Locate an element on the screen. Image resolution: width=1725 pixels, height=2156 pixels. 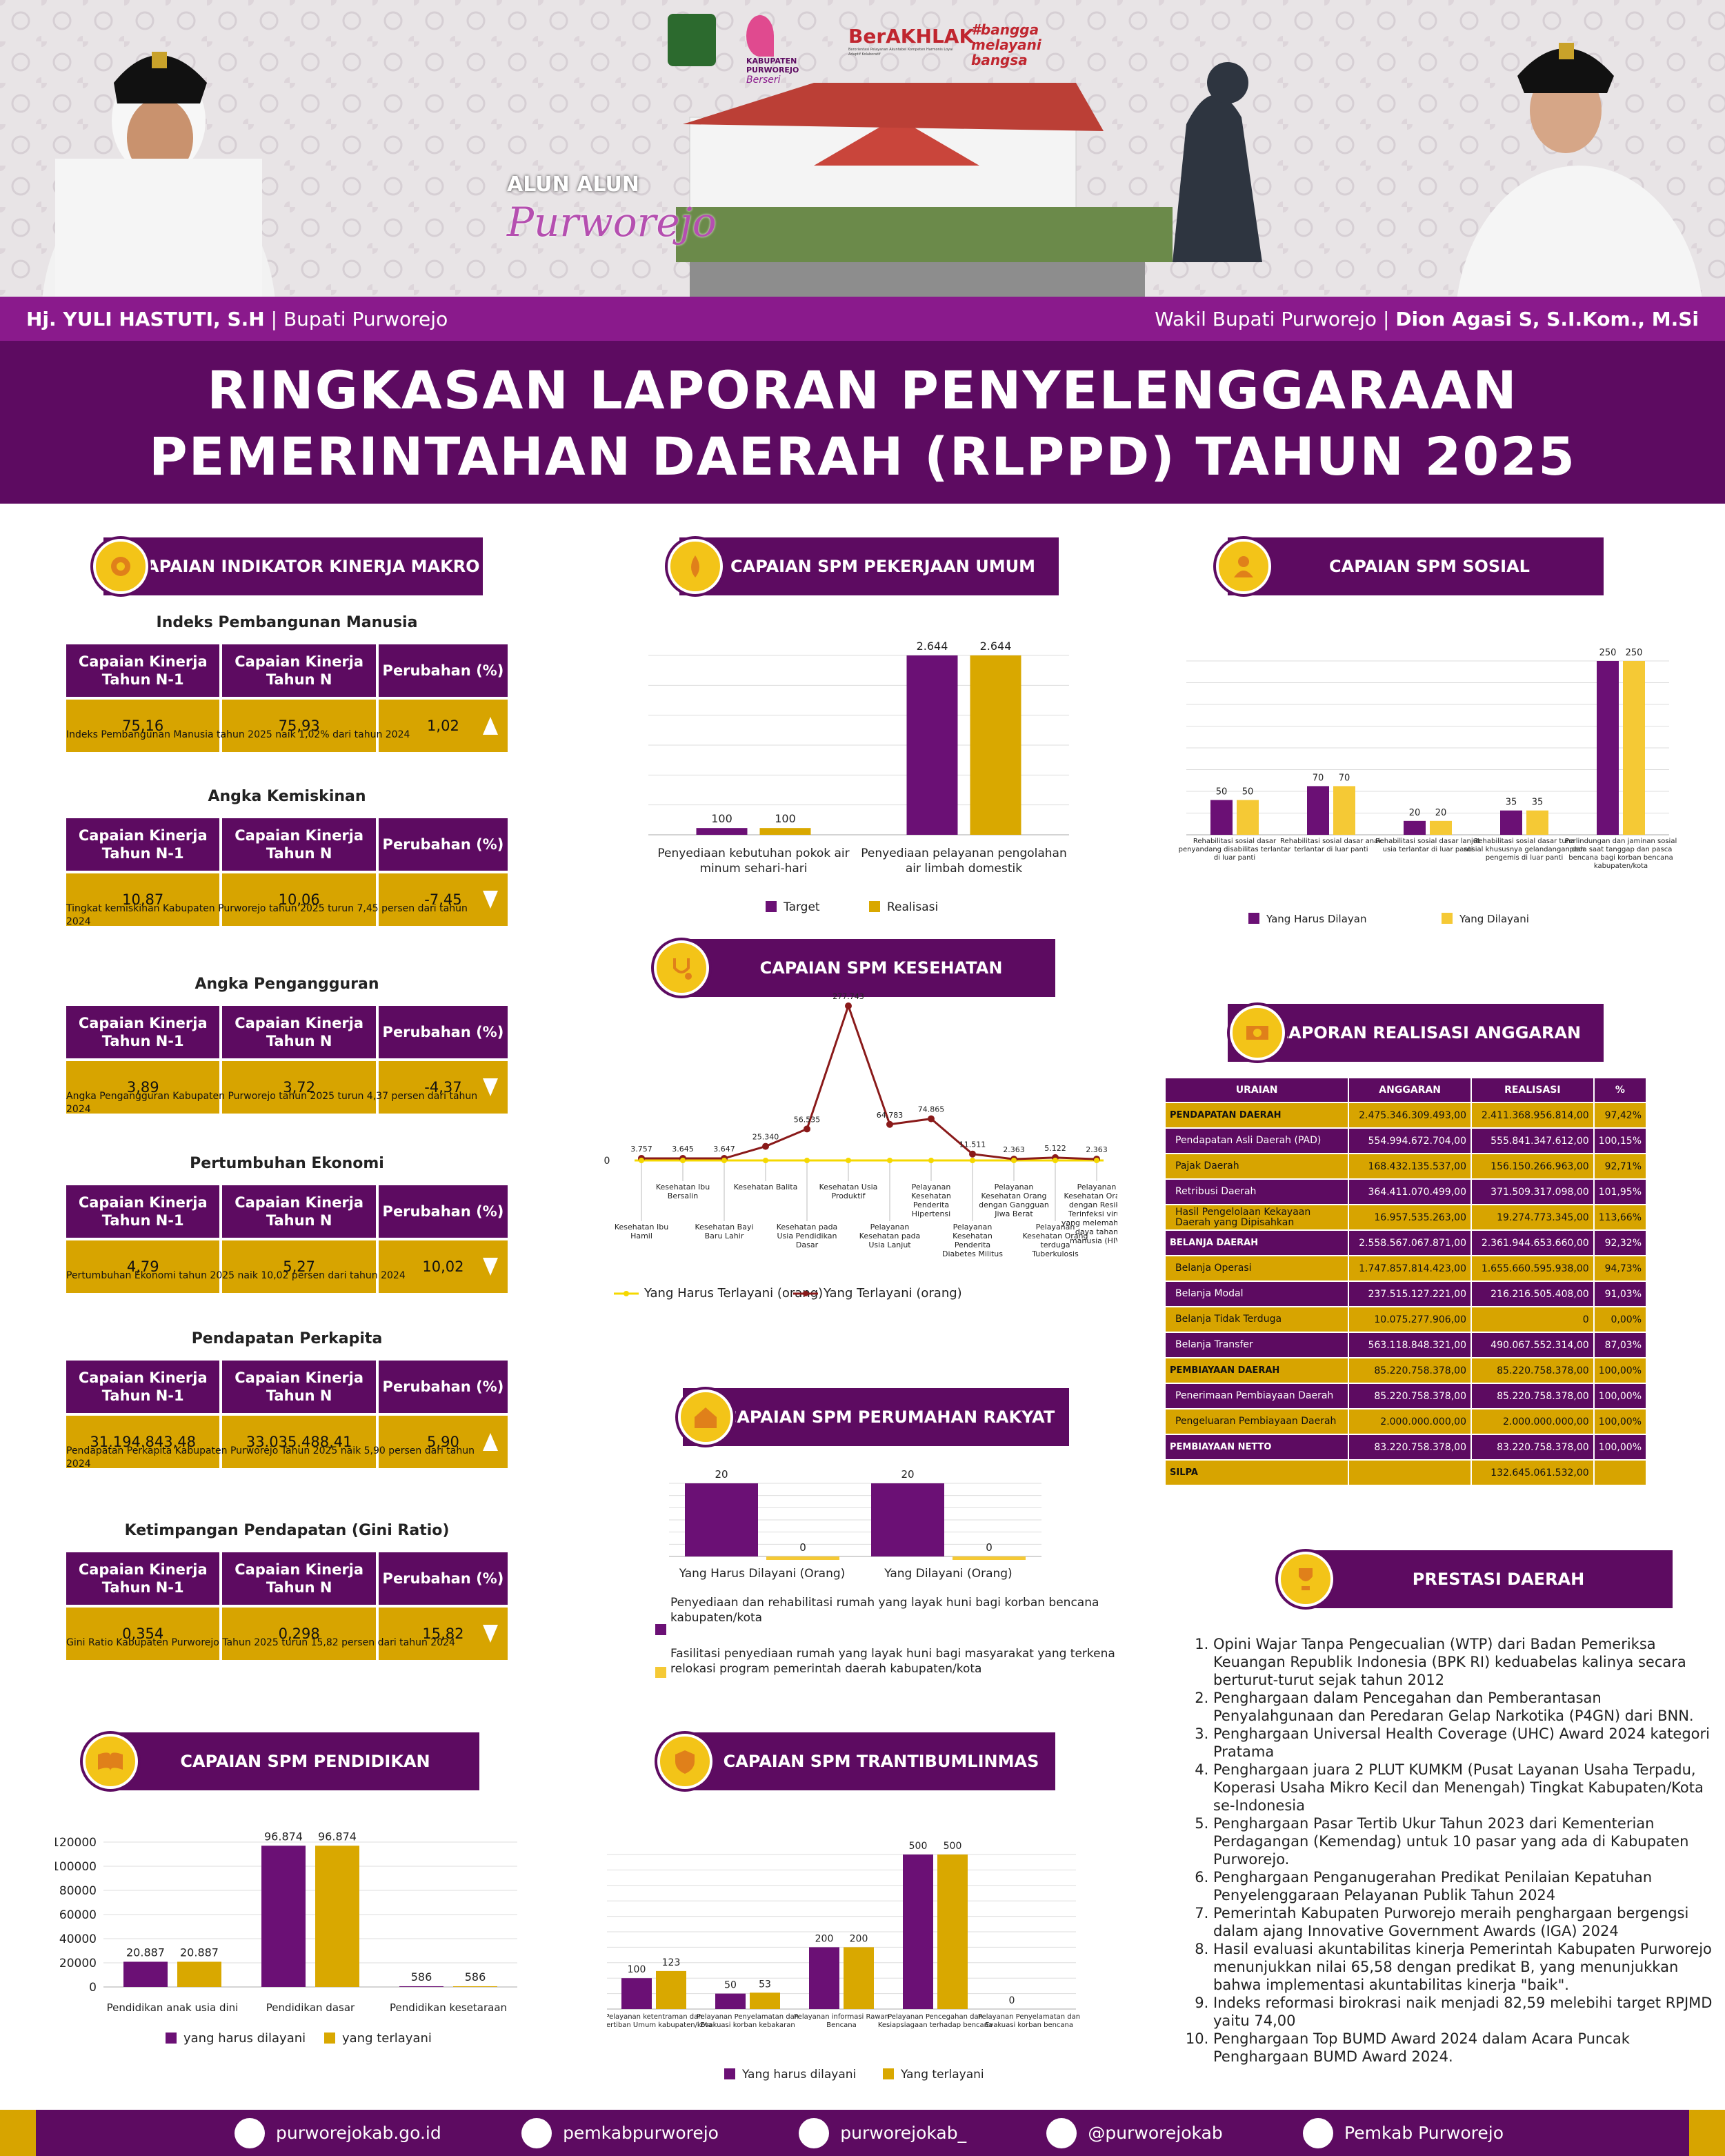
category-label: Usia Lanjut is located at coordinates (890, 1244).